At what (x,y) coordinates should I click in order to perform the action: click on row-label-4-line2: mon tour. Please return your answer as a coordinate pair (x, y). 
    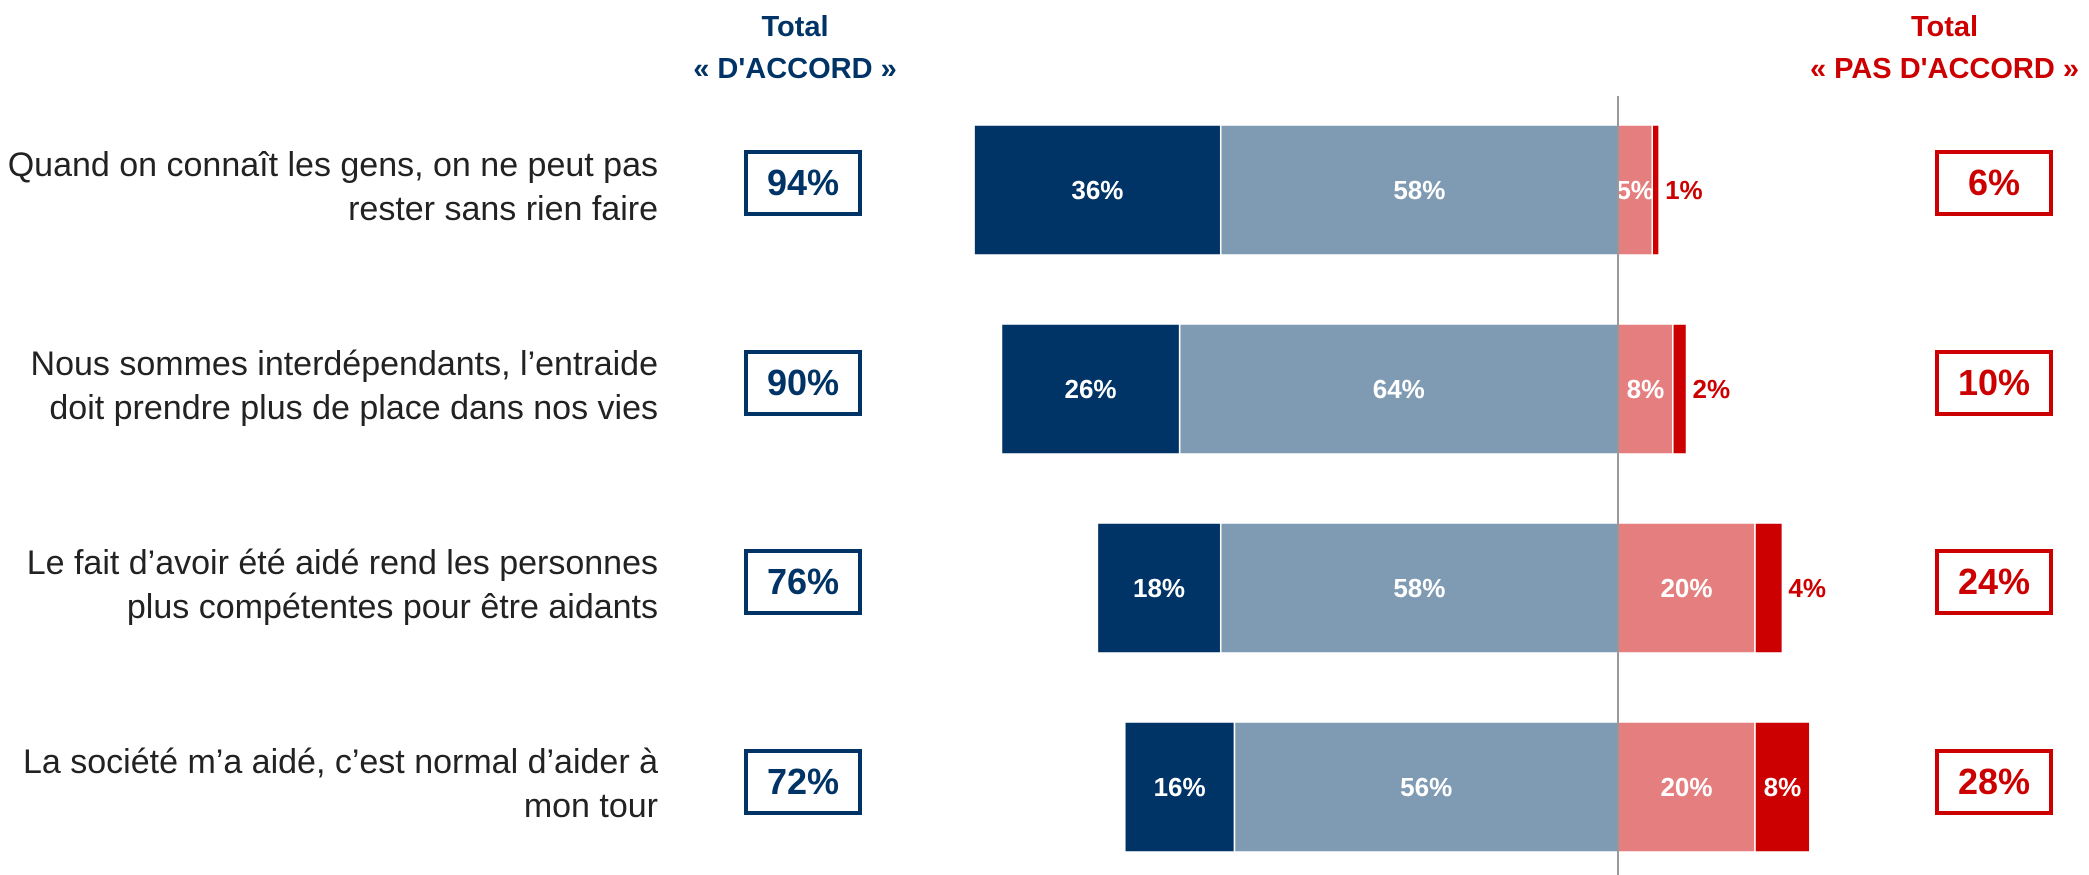
    Looking at the image, I should click on (590, 806).